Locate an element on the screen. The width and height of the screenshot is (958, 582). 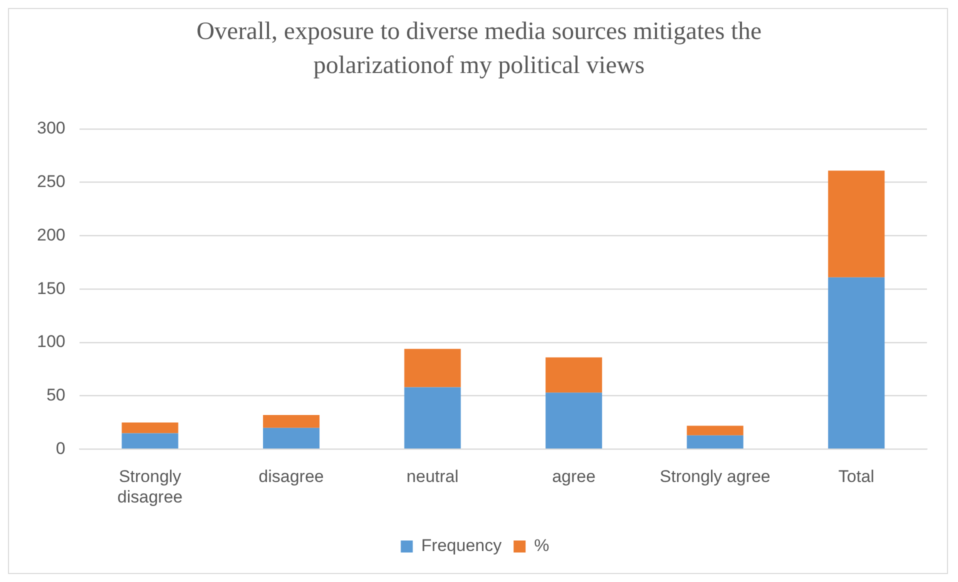
y-tick-label: 50 is located at coordinates (56, 395).